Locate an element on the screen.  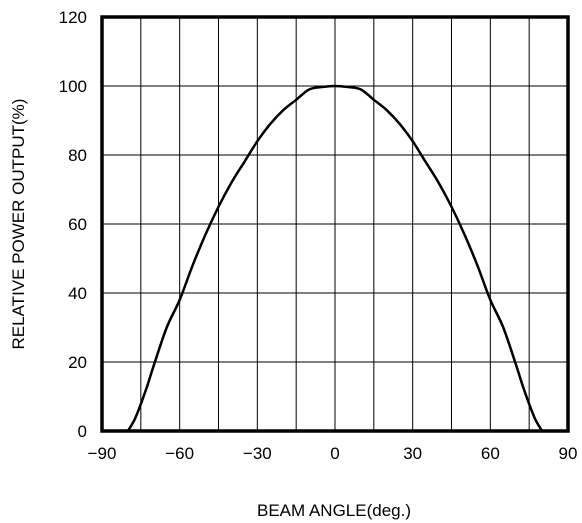
y-axis-label: RELATIVE POWER OUTPUT(%) is located at coordinates (18, 224).